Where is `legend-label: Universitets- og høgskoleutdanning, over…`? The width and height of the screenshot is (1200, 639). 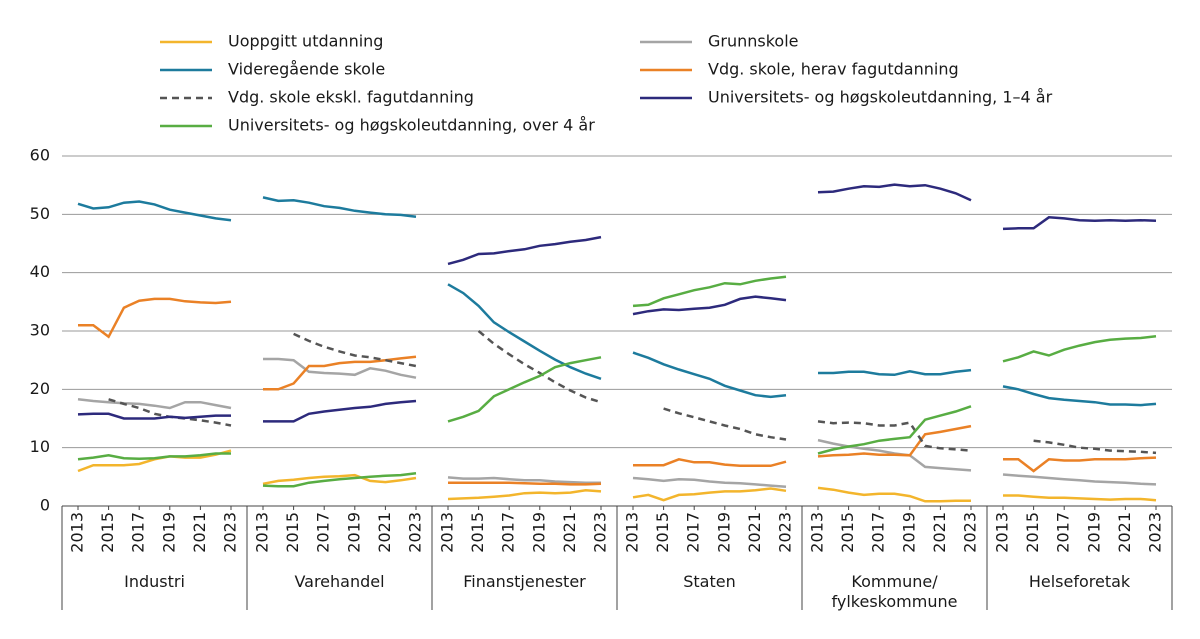 legend-label: Universitets- og høgskoleutdanning, over… is located at coordinates (411, 125).